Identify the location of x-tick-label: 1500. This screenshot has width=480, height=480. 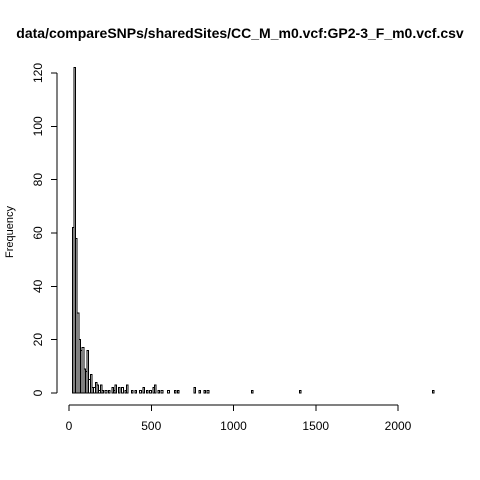
(315, 426).